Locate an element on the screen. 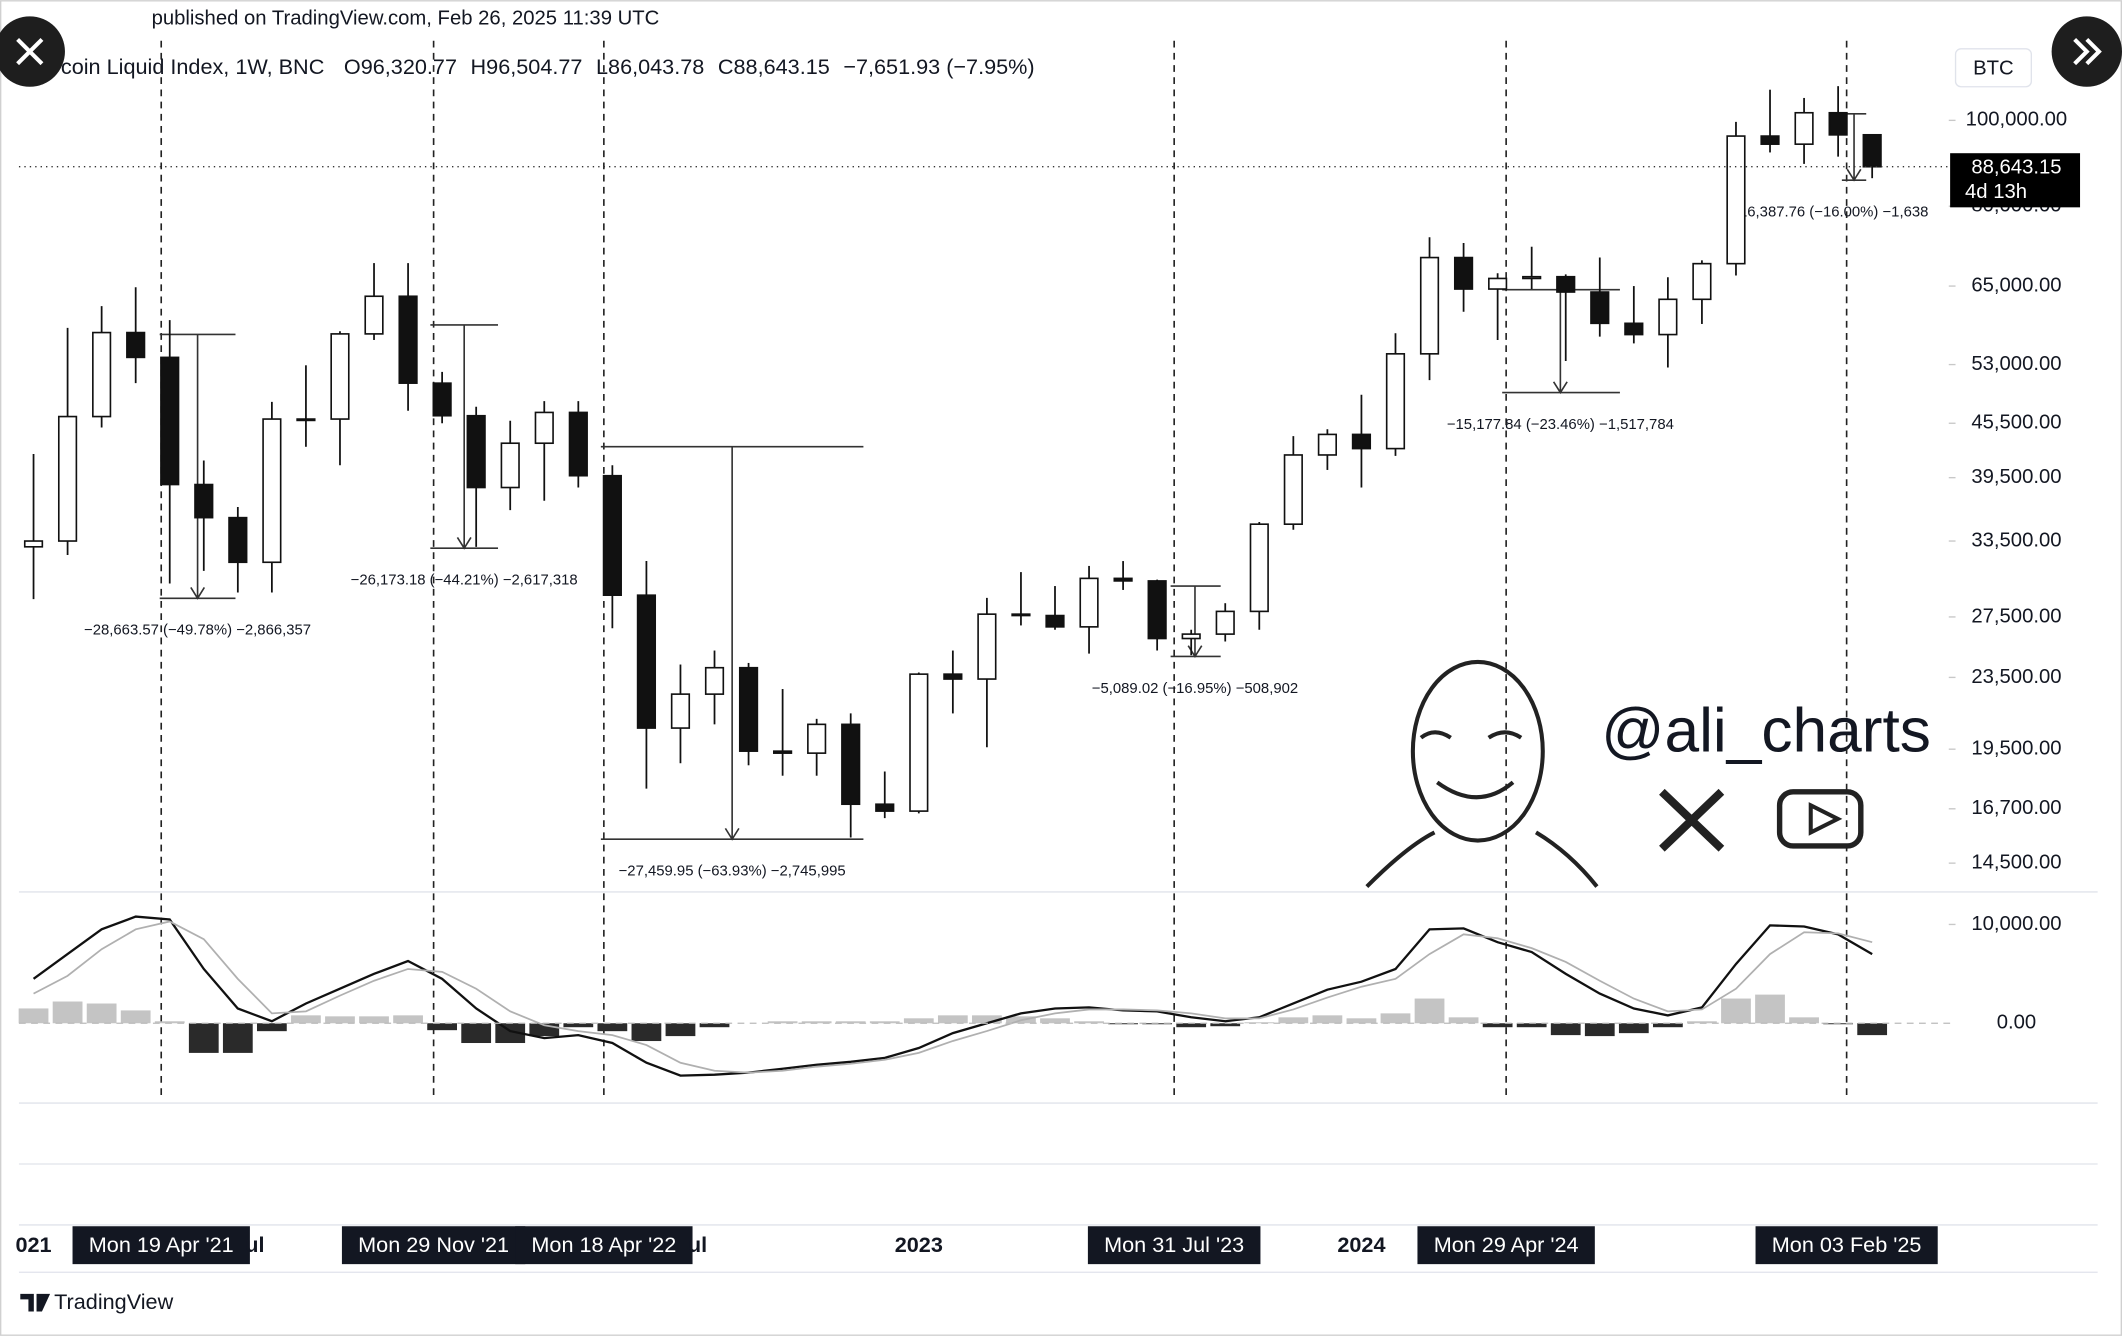 The height and width of the screenshot is (1336, 2122). brand: TradingView is located at coordinates (113, 1301).